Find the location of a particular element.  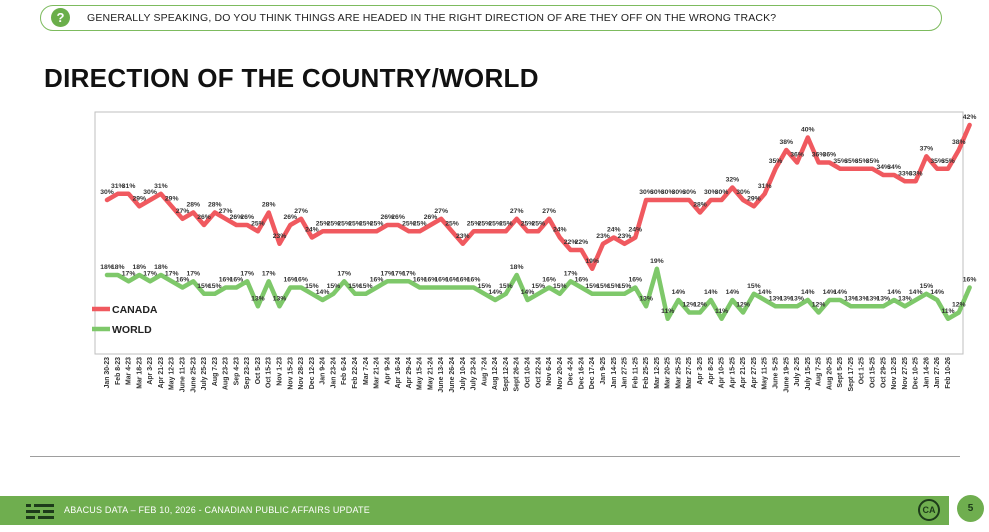

x-tick-label: Jan 23-24 is located at coordinates (333, 373).